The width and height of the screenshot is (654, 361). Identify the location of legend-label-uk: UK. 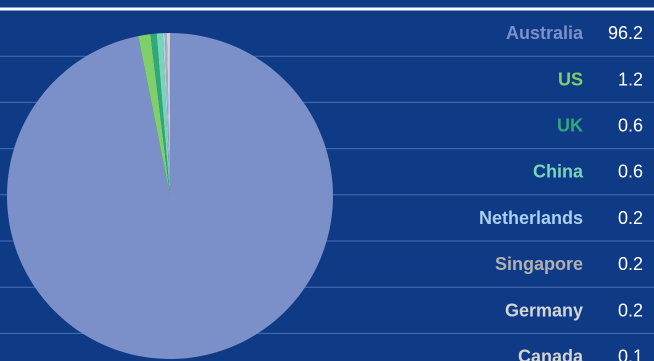
(570, 126).